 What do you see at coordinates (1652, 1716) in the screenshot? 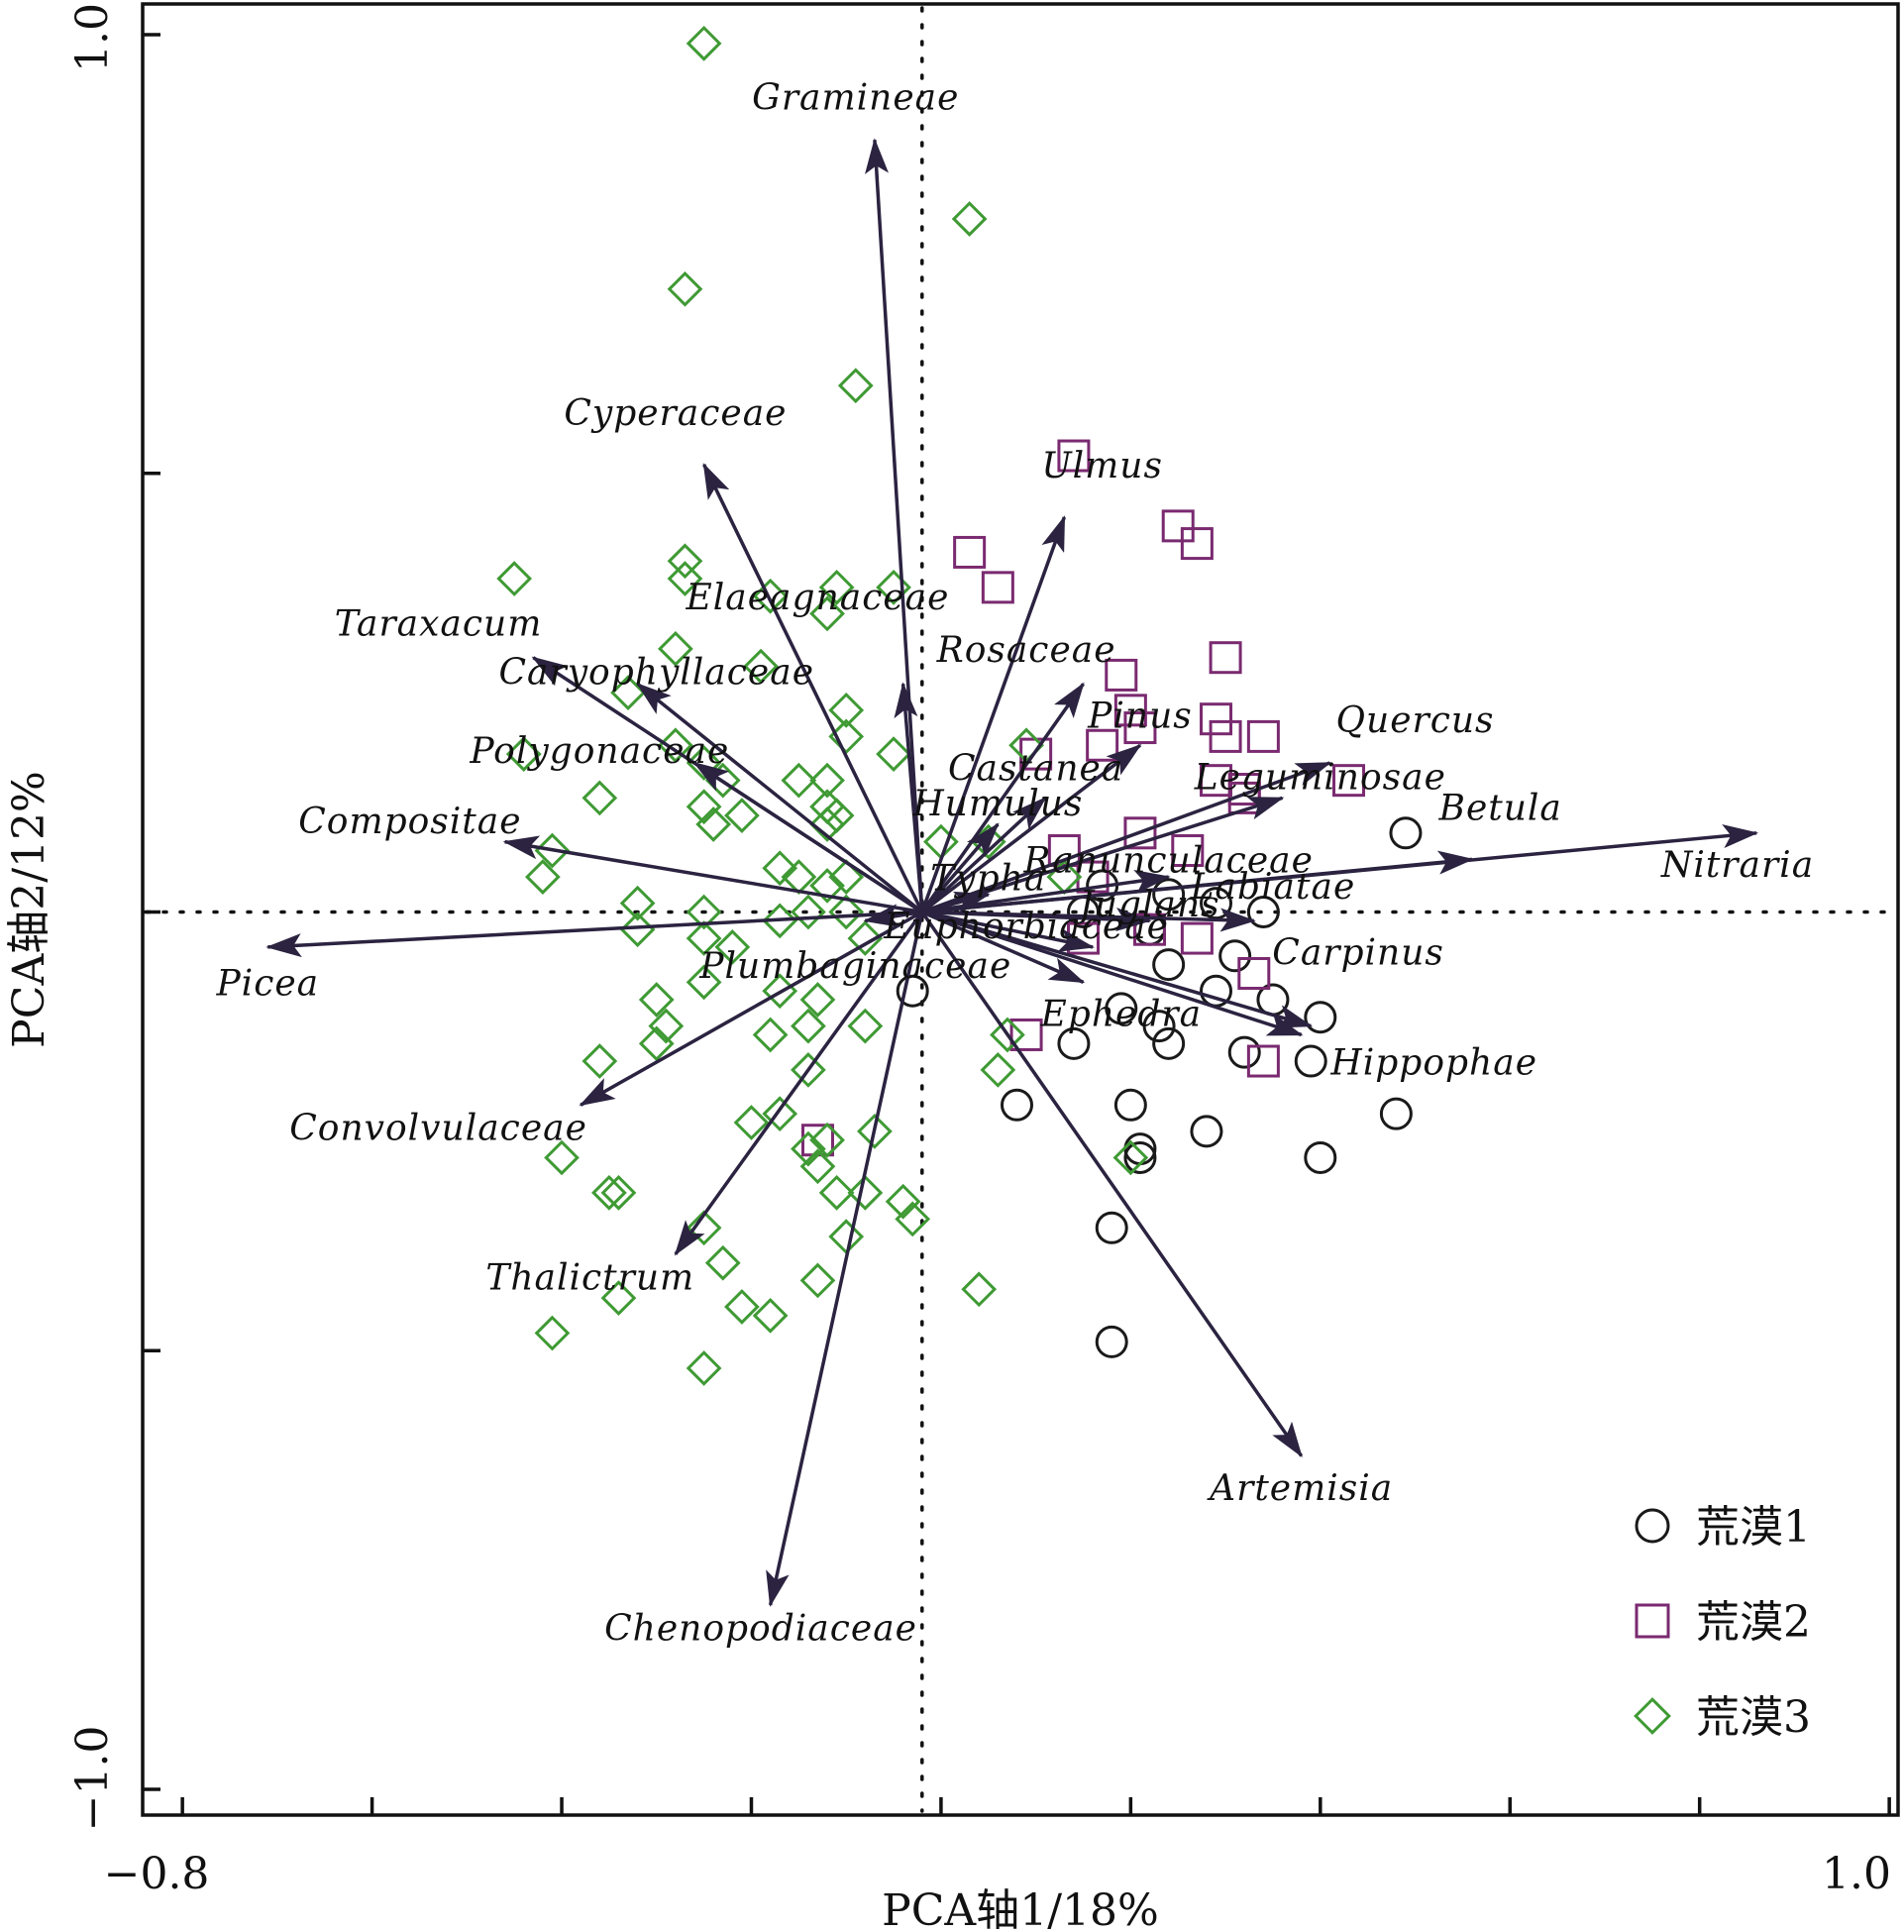
I see `legend-marker-diamond` at bounding box center [1652, 1716].